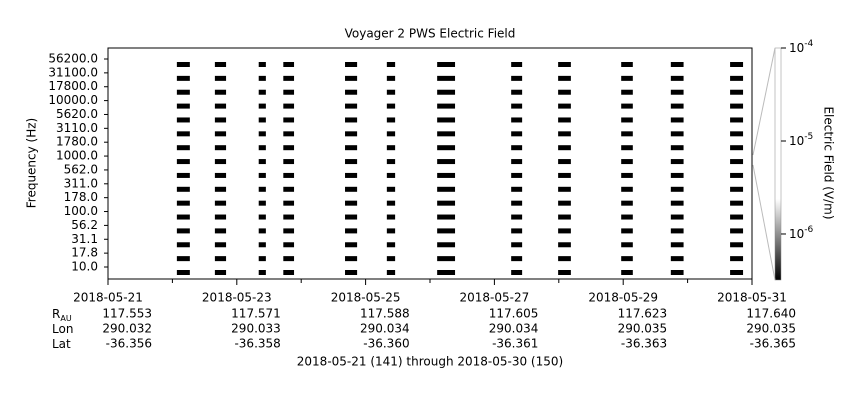  What do you see at coordinates (778, 164) in the screenshot?
I see `colorbar` at bounding box center [778, 164].